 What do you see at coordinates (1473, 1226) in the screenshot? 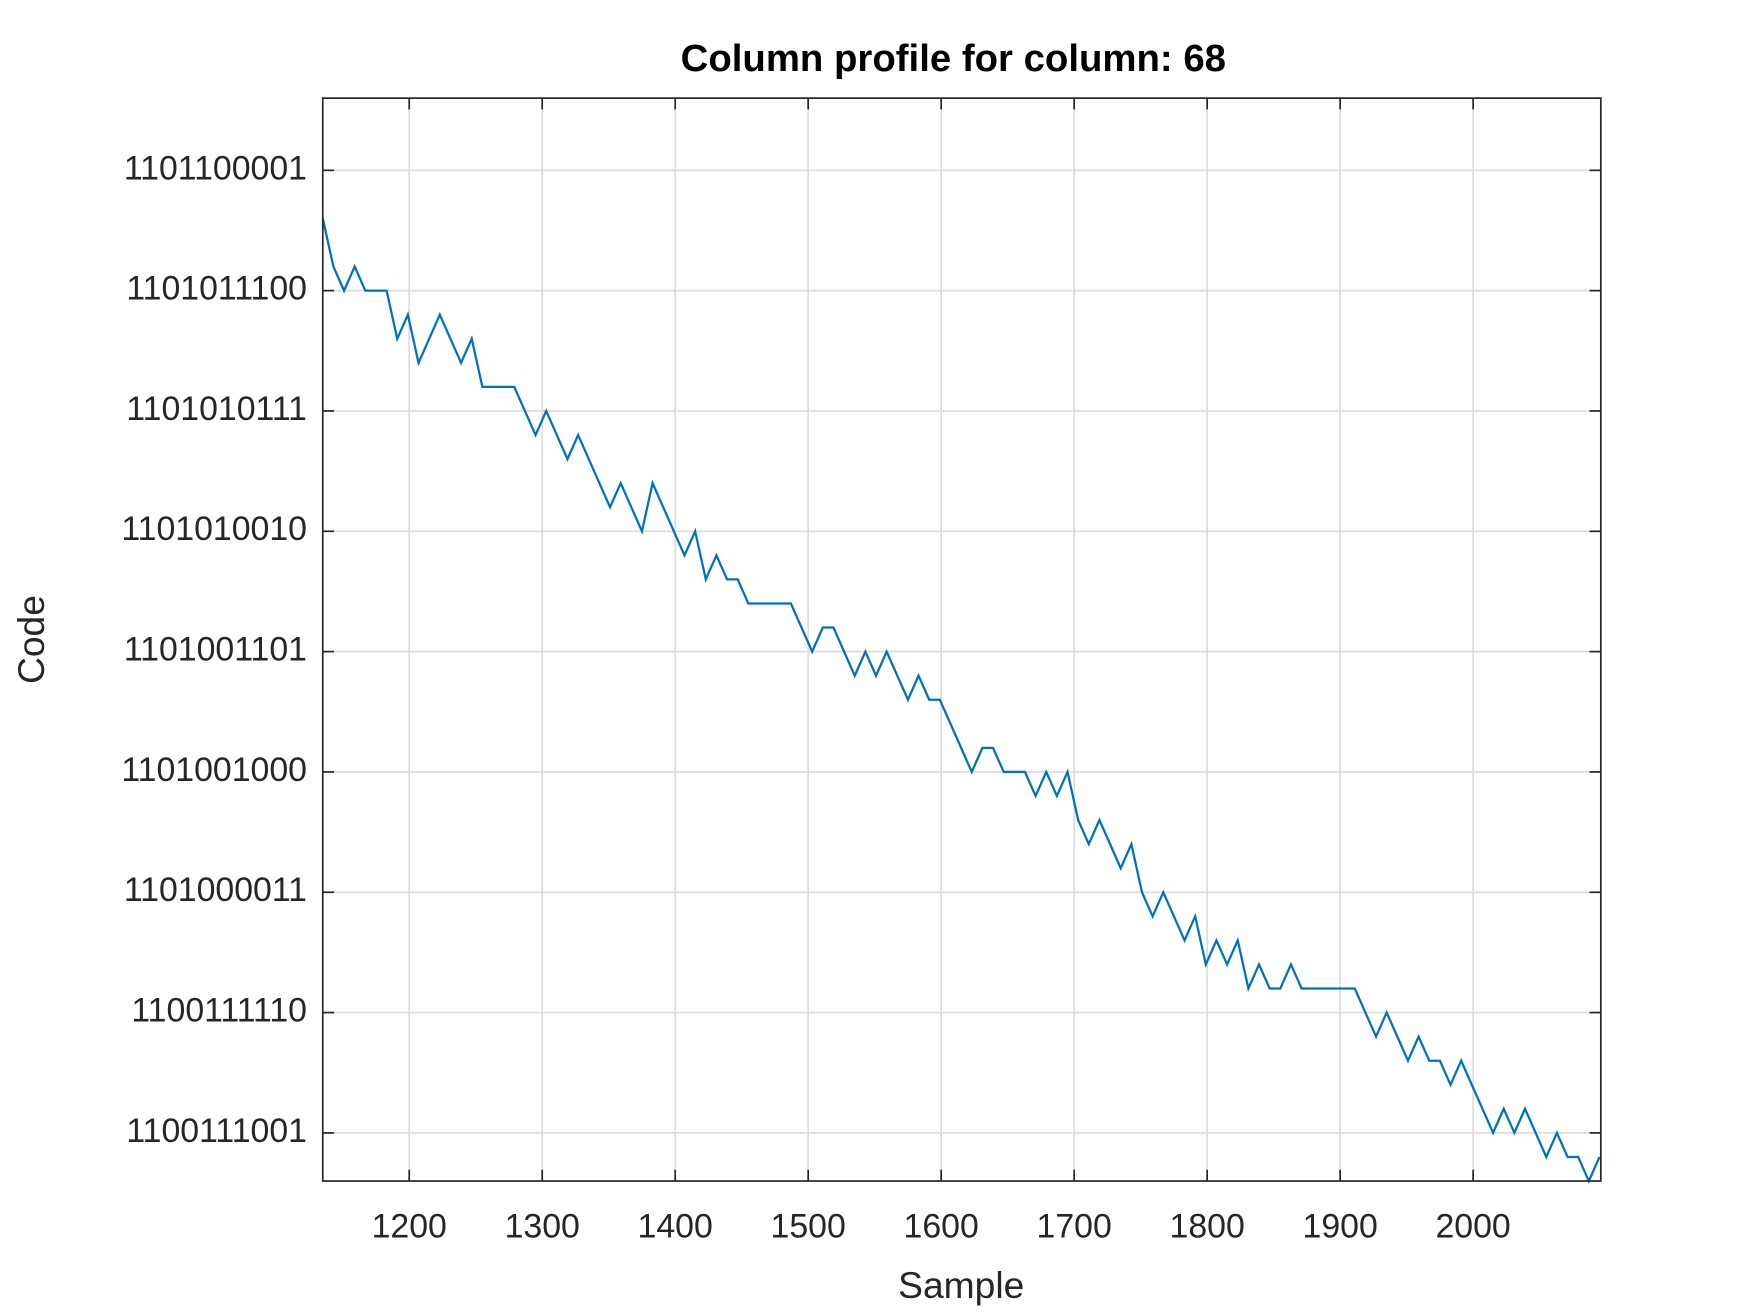
I see `x-tick-label: 2000` at bounding box center [1473, 1226].